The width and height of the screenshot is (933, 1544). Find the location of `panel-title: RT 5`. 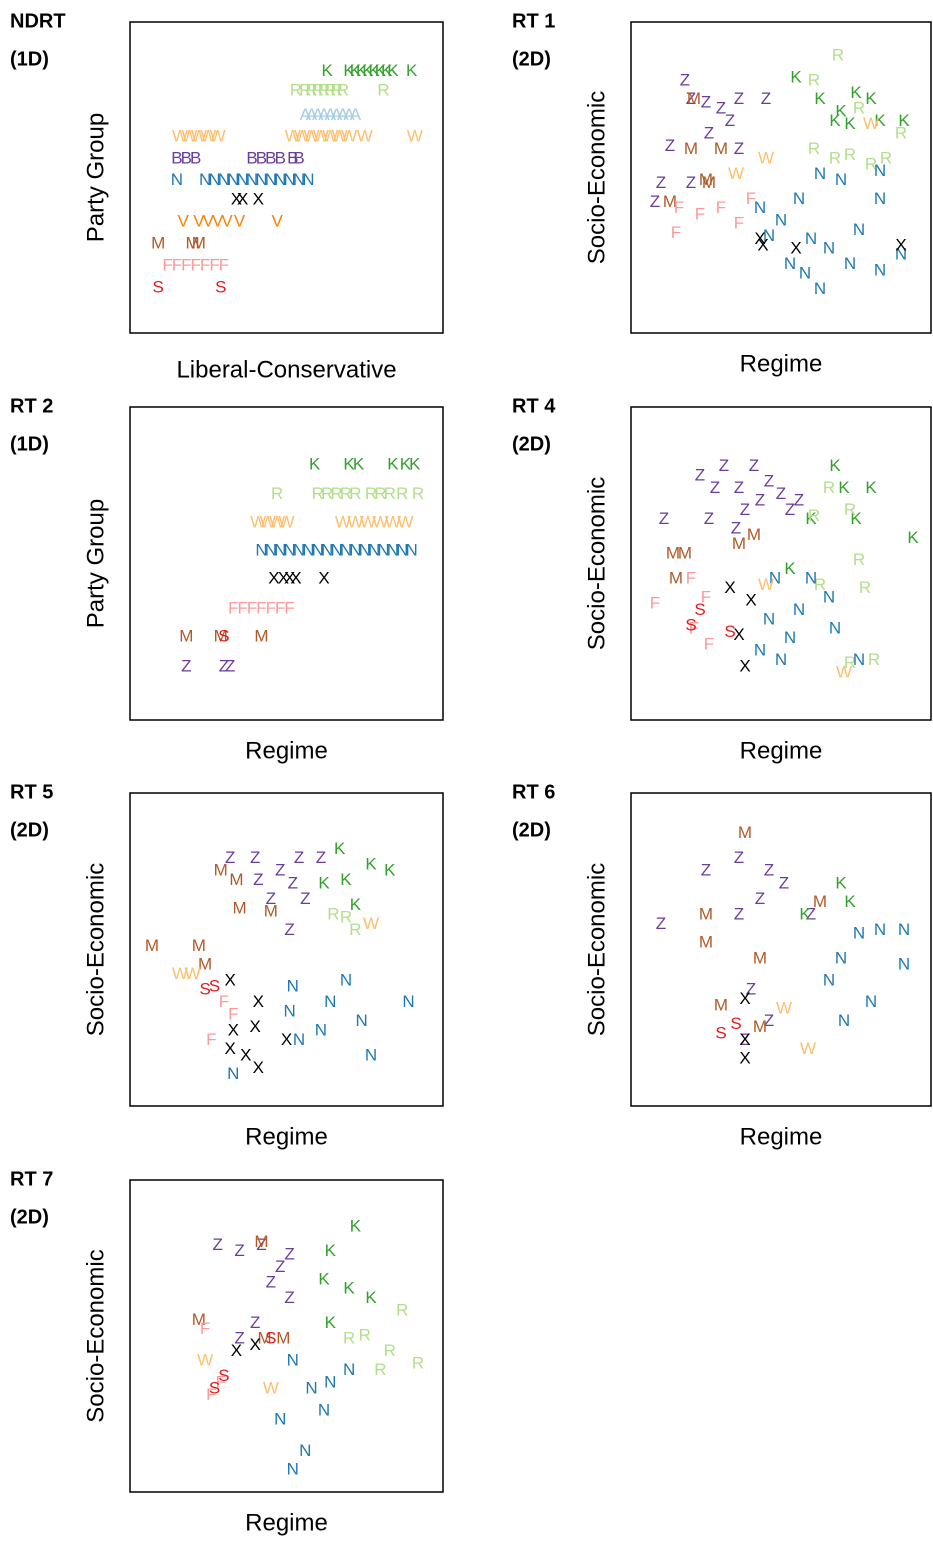

panel-title: RT 5 is located at coordinates (31, 792).